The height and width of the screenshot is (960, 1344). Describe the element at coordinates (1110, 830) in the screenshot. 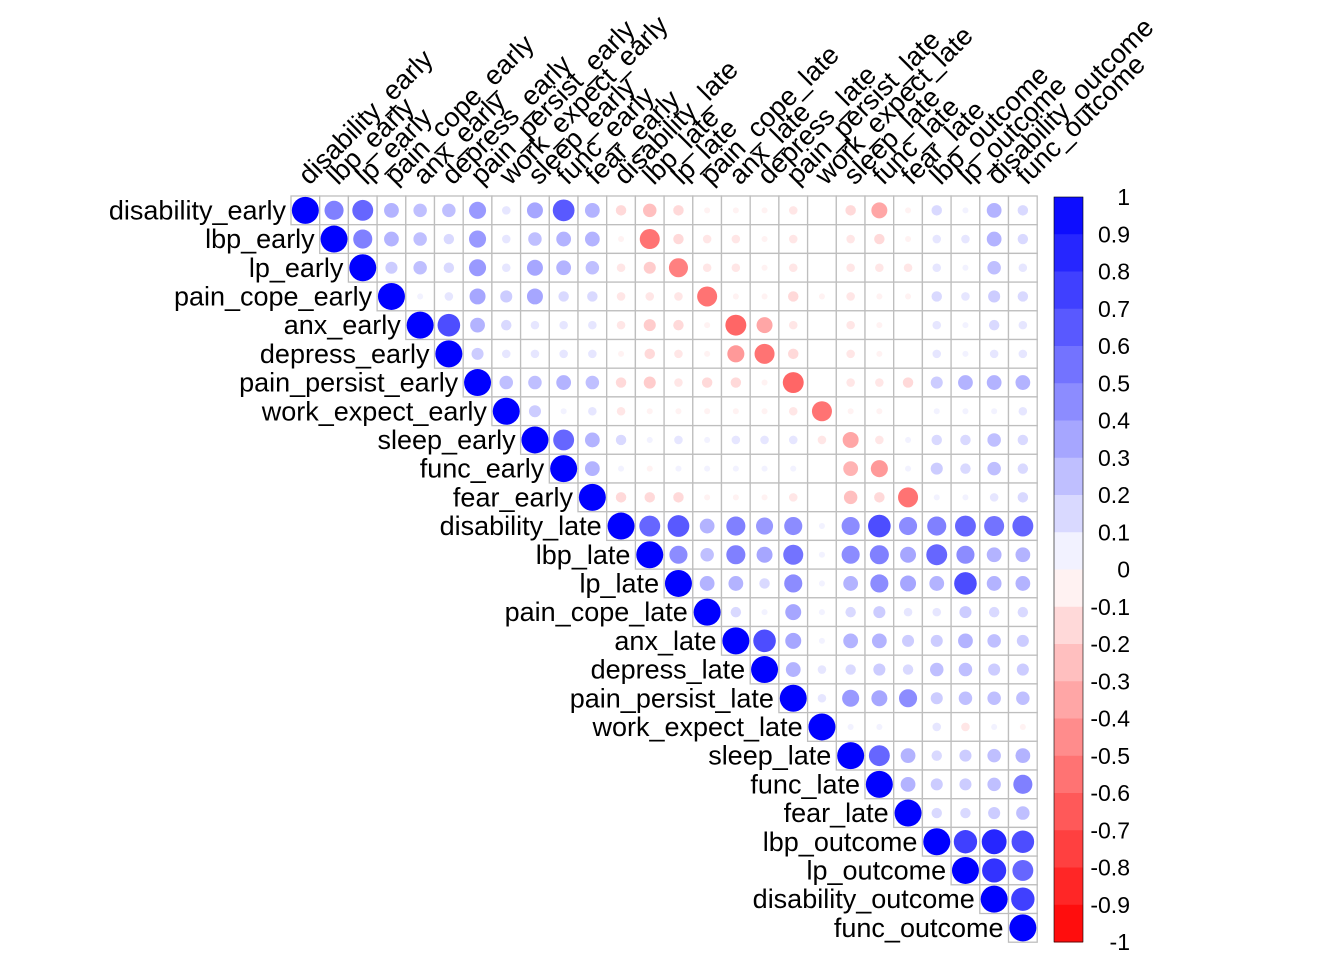

I see `colorbar-tick-label: -0.7` at that location.